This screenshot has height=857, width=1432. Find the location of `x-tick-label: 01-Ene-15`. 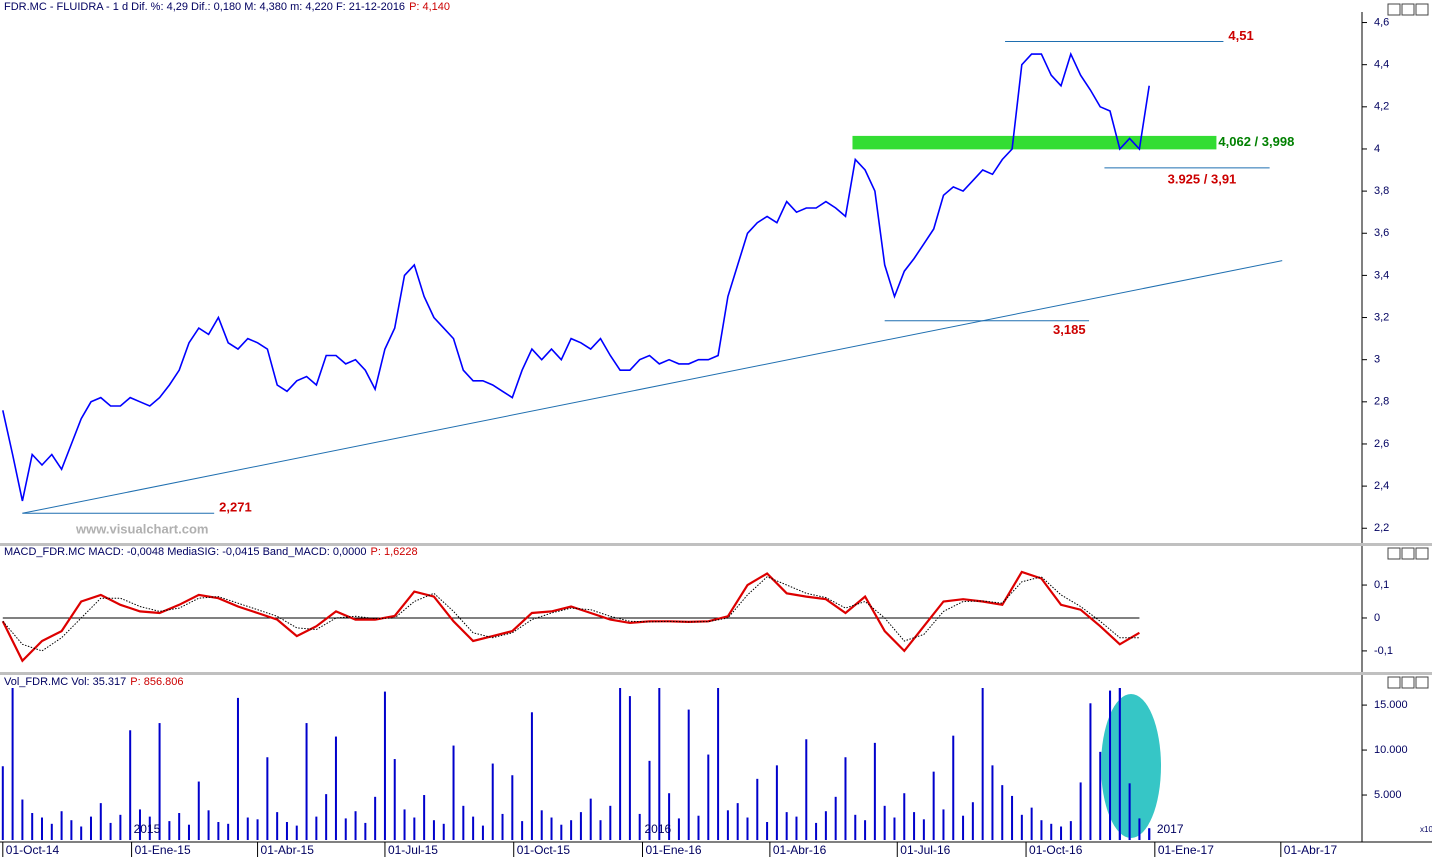

x-tick-label: 01-Ene-15 is located at coordinates (163, 850).